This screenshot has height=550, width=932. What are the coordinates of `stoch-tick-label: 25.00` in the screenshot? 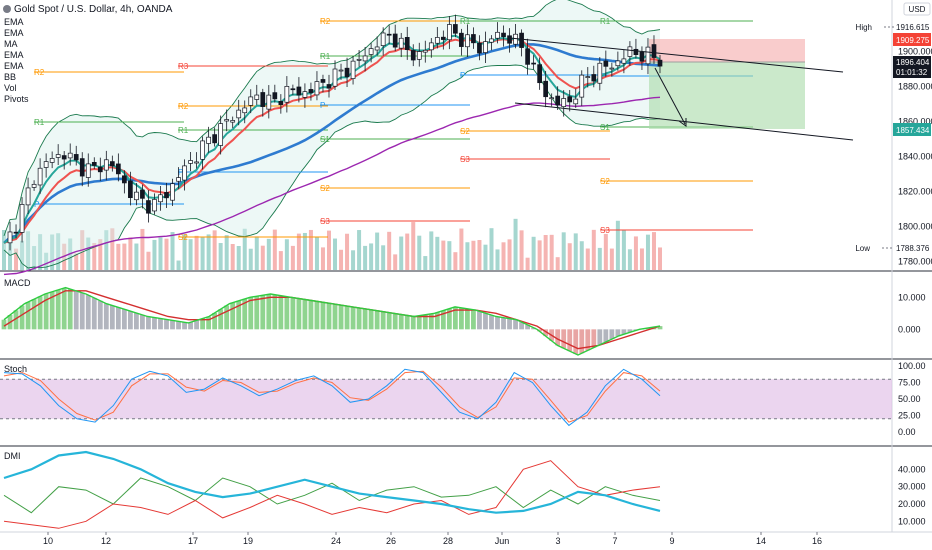 It's located at (909, 416).